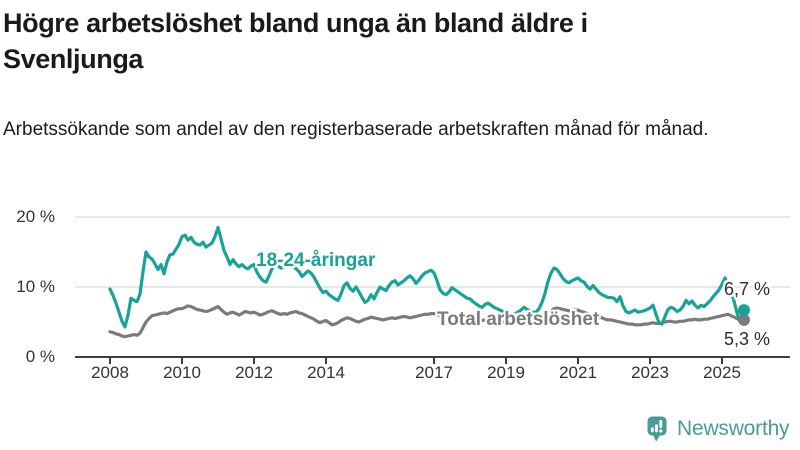 The width and height of the screenshot is (800, 450). I want to click on series-label-youth: 18-24-åringar, so click(316, 260).